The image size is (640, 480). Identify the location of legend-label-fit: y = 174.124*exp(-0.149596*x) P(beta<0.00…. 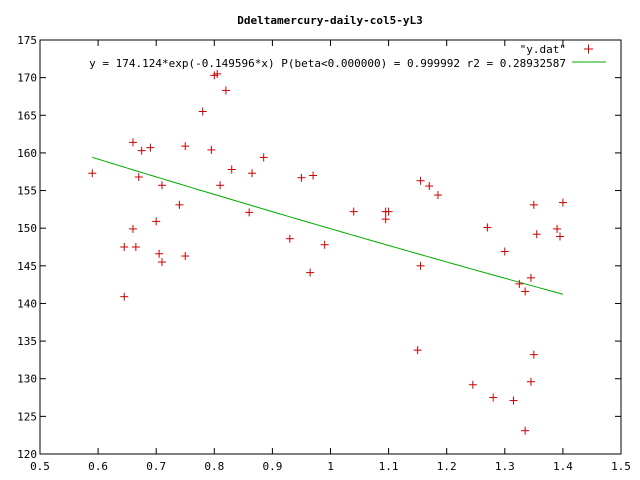
(327, 63).